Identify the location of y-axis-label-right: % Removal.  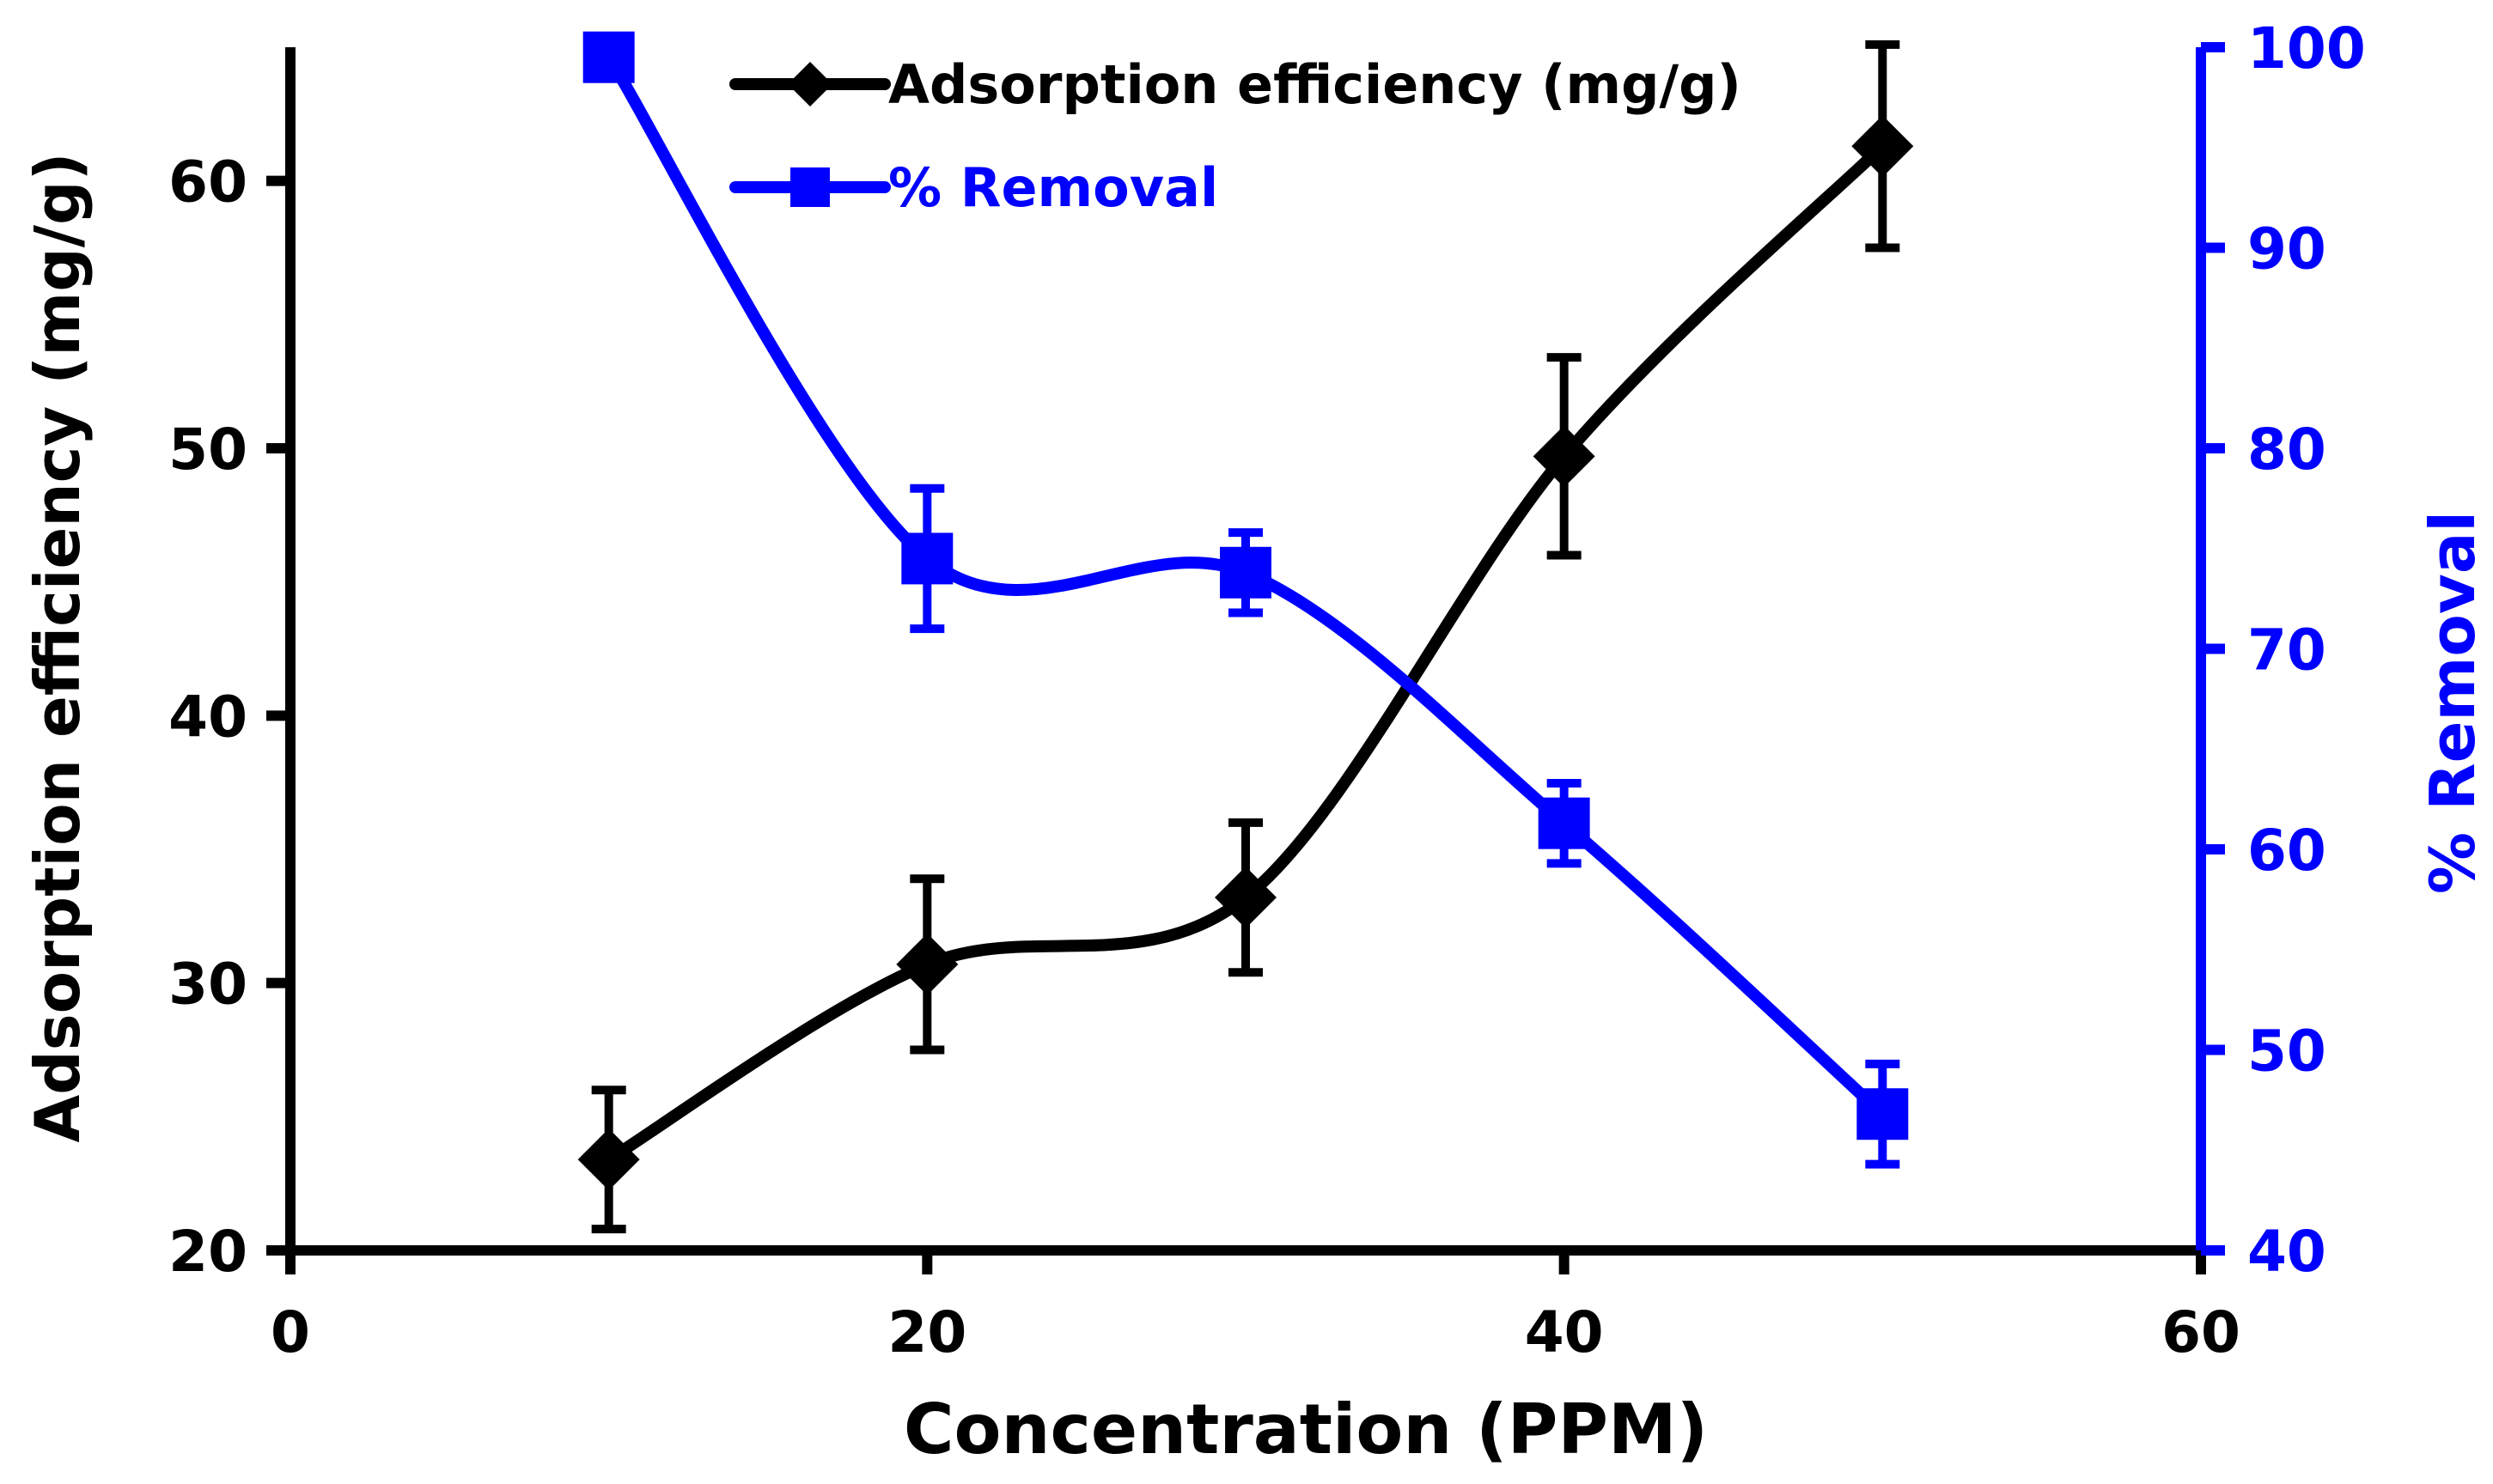
(2453, 702).